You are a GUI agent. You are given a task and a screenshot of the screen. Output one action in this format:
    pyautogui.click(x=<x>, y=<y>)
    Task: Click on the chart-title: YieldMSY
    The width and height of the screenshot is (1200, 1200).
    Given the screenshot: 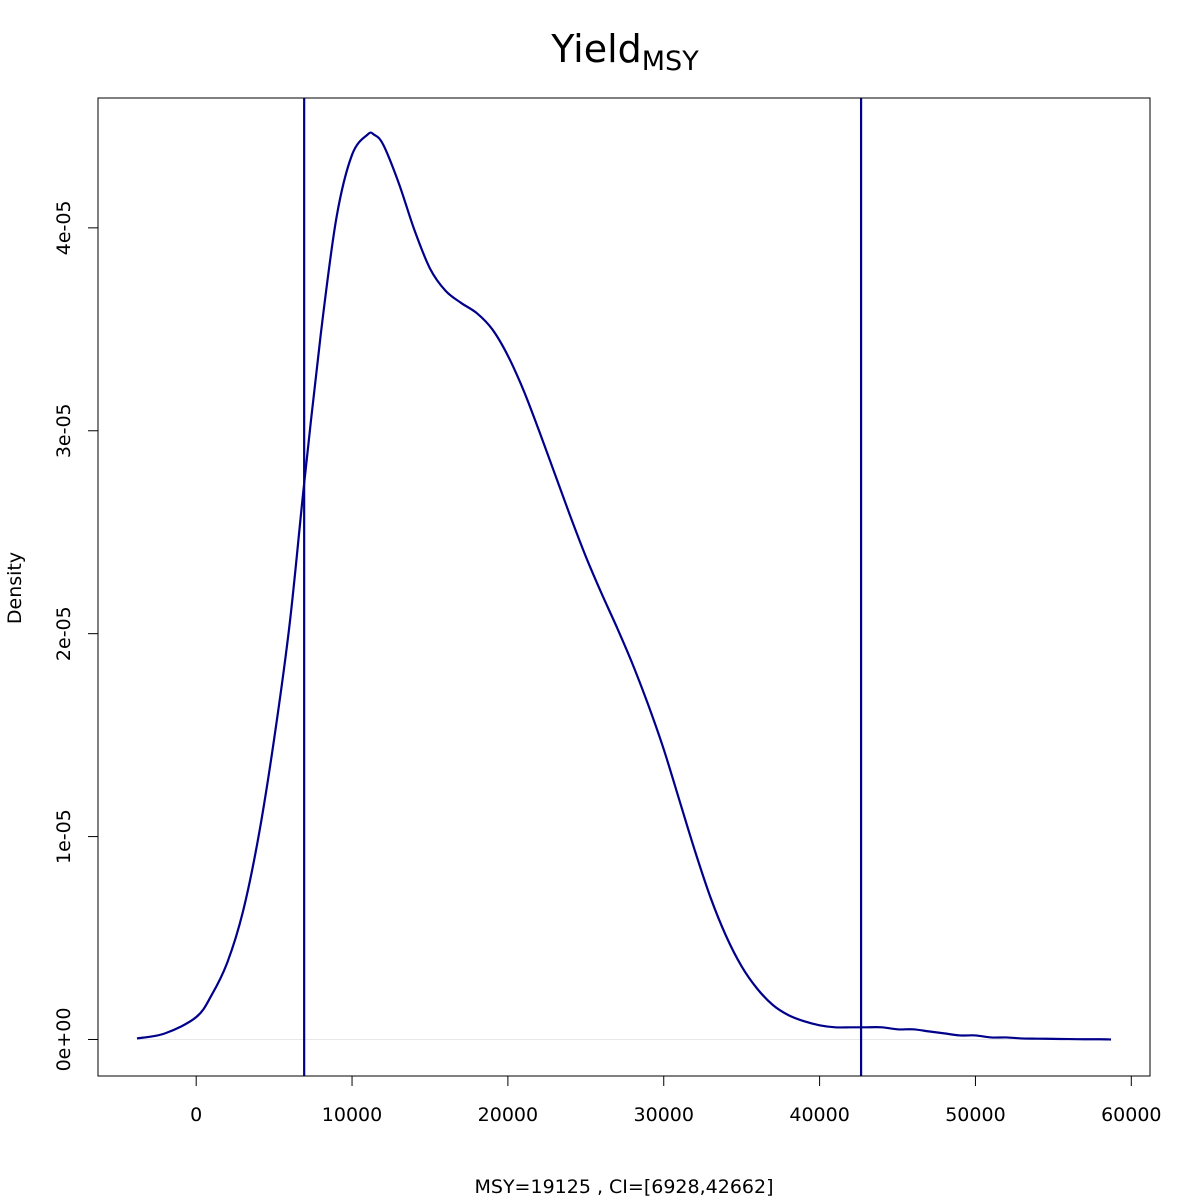 What is the action you would take?
    pyautogui.click(x=624, y=52)
    